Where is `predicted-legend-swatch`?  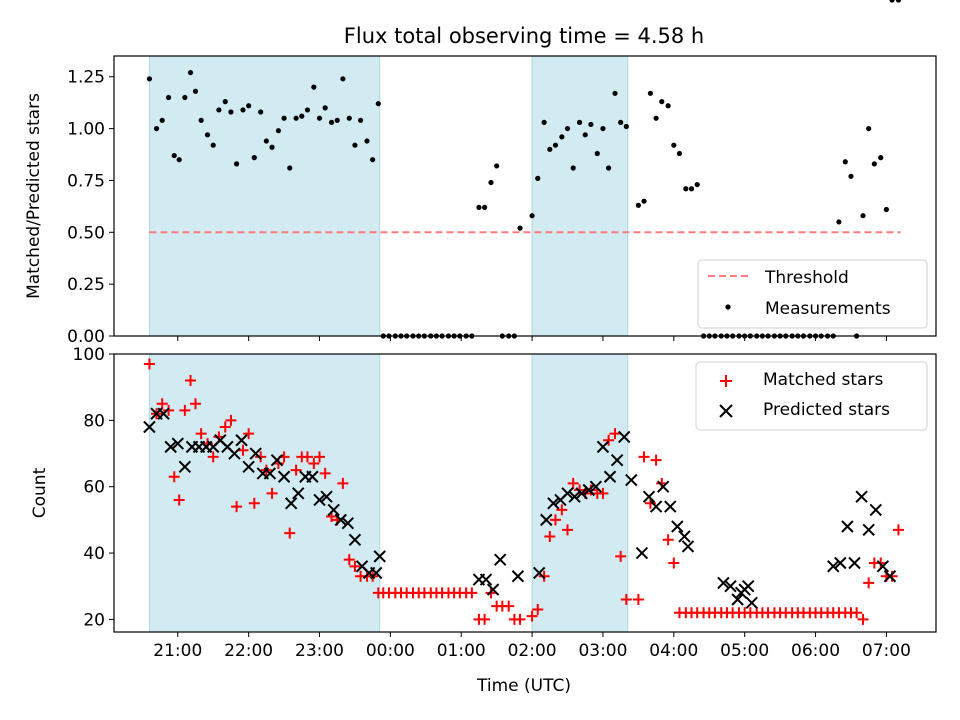
predicted-legend-swatch is located at coordinates (726, 411).